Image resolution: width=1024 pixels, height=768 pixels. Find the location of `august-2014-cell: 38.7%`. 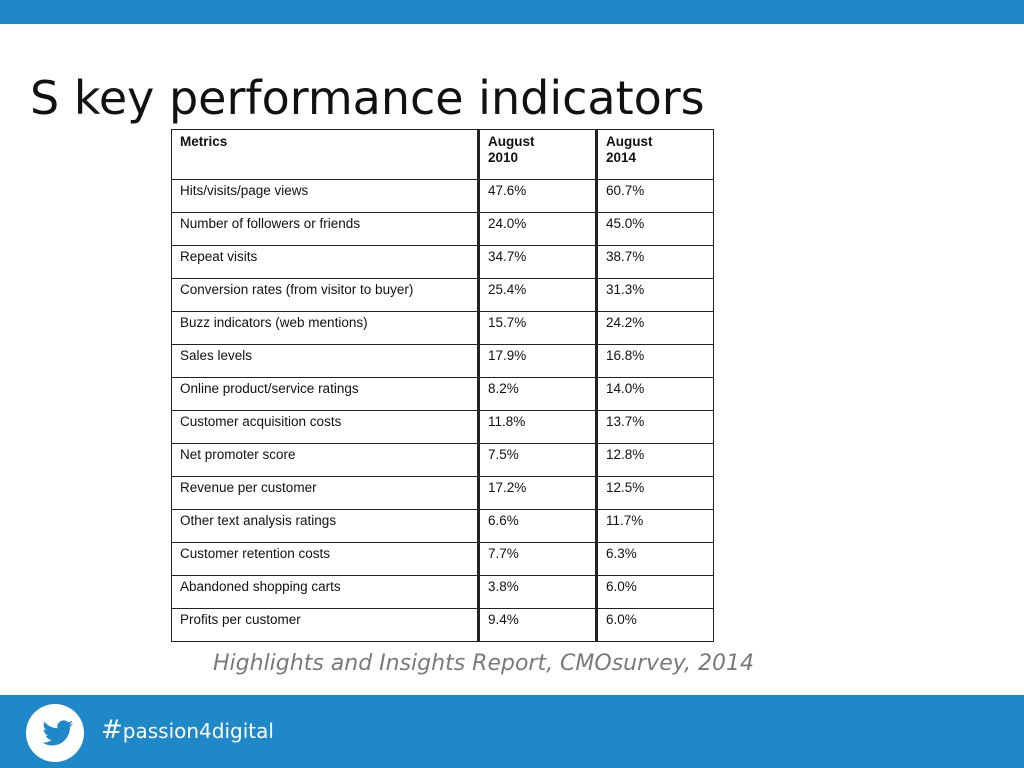

august-2014-cell: 38.7% is located at coordinates (654, 262).